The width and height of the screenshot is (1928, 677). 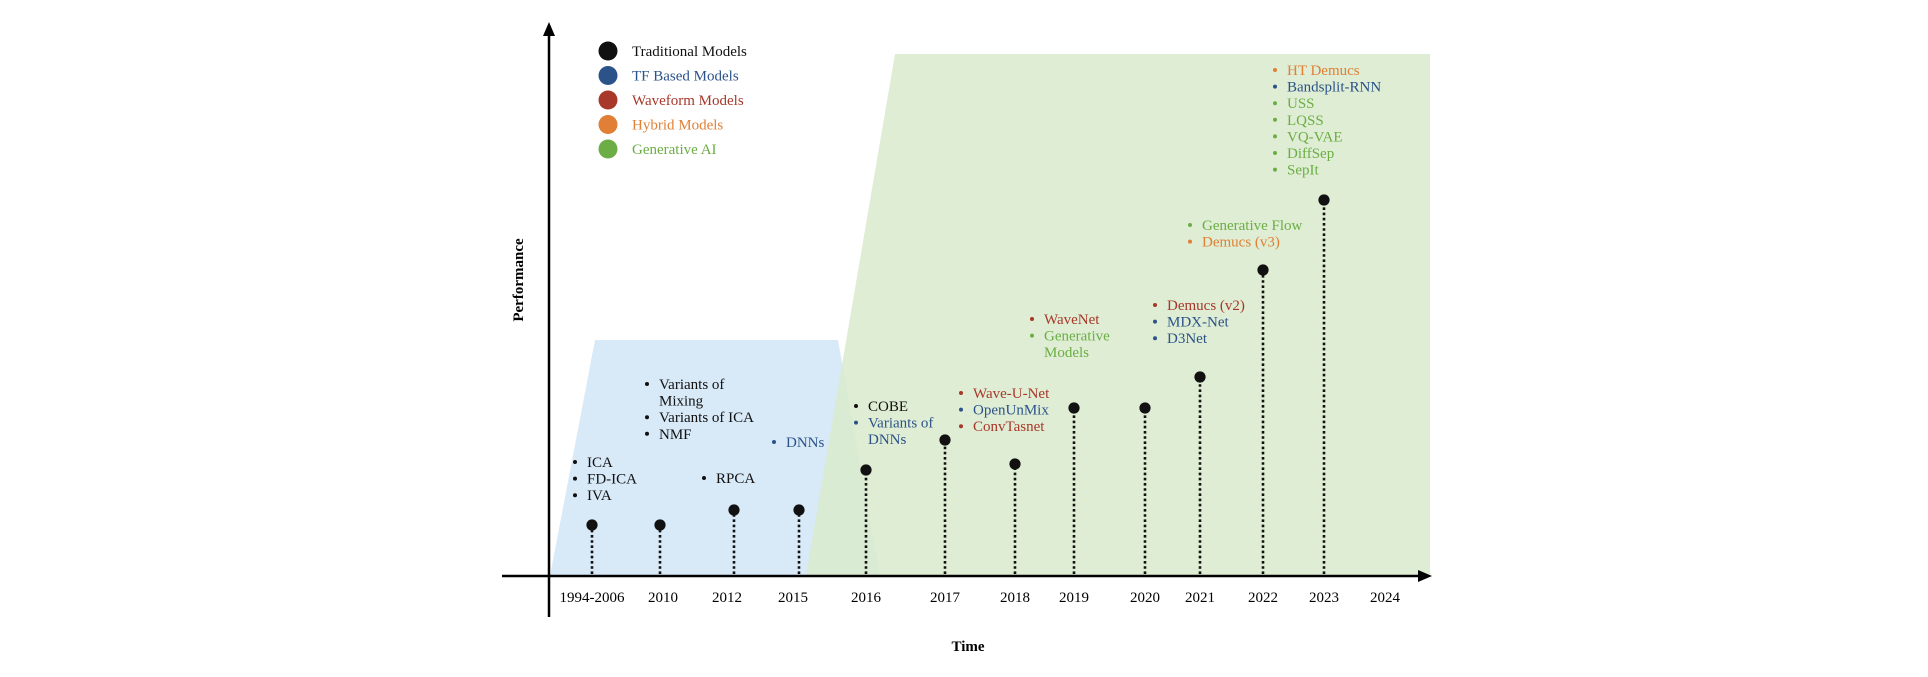 What do you see at coordinates (1252, 226) in the screenshot?
I see `model-name: Generative Flow` at bounding box center [1252, 226].